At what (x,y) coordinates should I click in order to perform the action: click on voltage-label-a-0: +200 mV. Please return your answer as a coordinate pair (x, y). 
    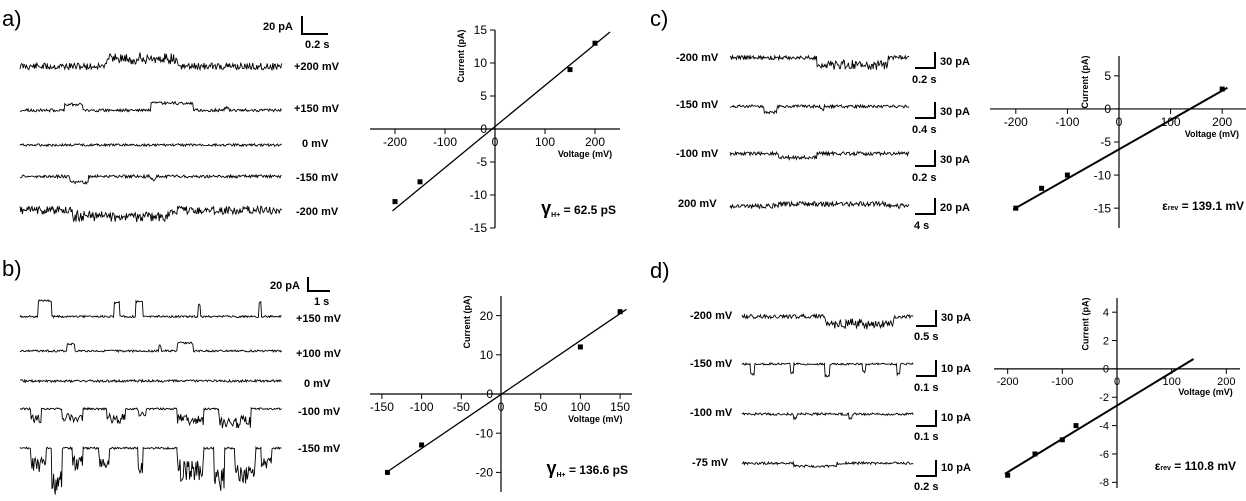
    Looking at the image, I should click on (316, 67).